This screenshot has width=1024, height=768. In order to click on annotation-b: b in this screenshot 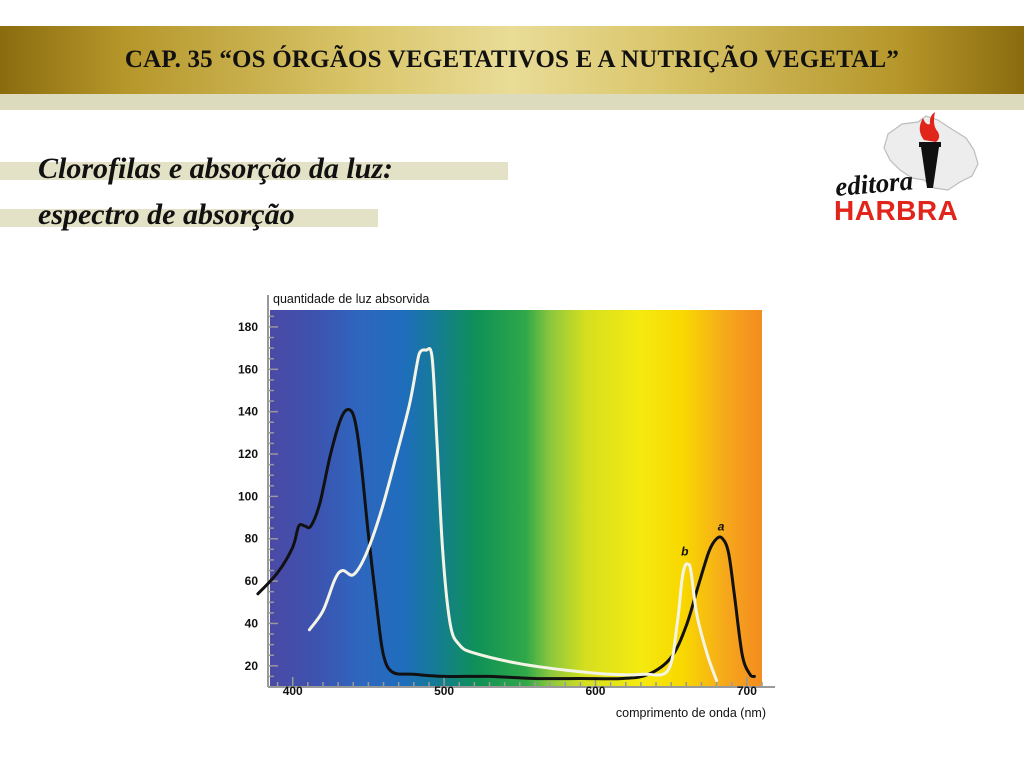, I will do `click(684, 552)`.